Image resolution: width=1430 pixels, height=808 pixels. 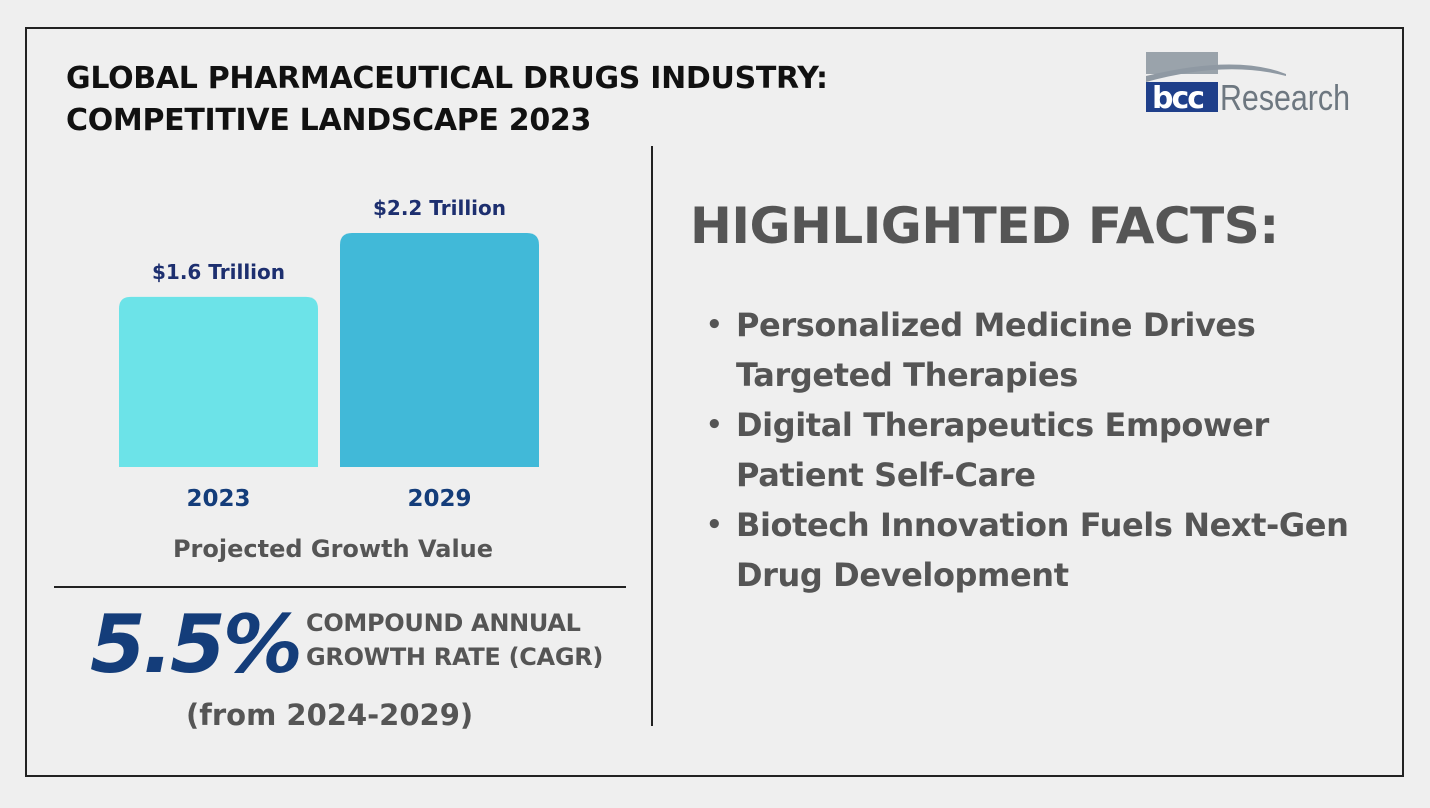 I want to click on fact-line-1: Digital Therapeutics Empower, so click(x=1002, y=425).